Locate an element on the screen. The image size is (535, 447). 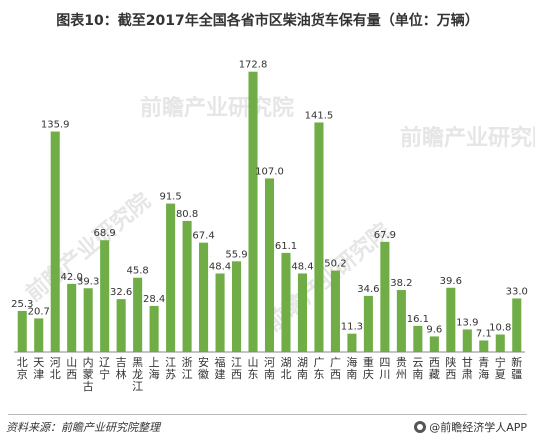
x-tick-label: 江苏 is located at coordinates (170, 368).